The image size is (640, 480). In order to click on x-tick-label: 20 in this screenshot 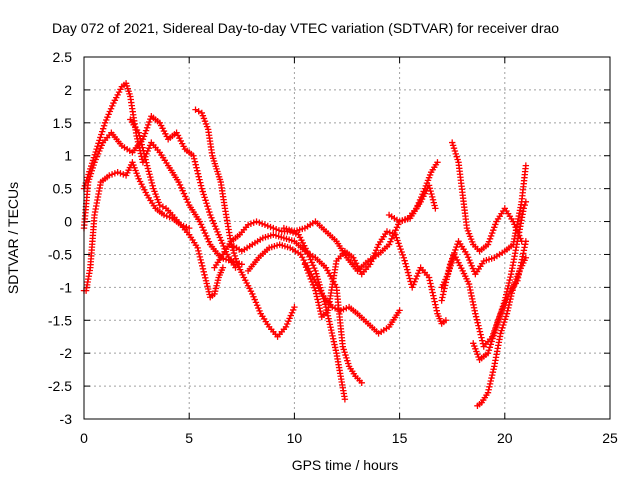, I will do `click(505, 438)`.